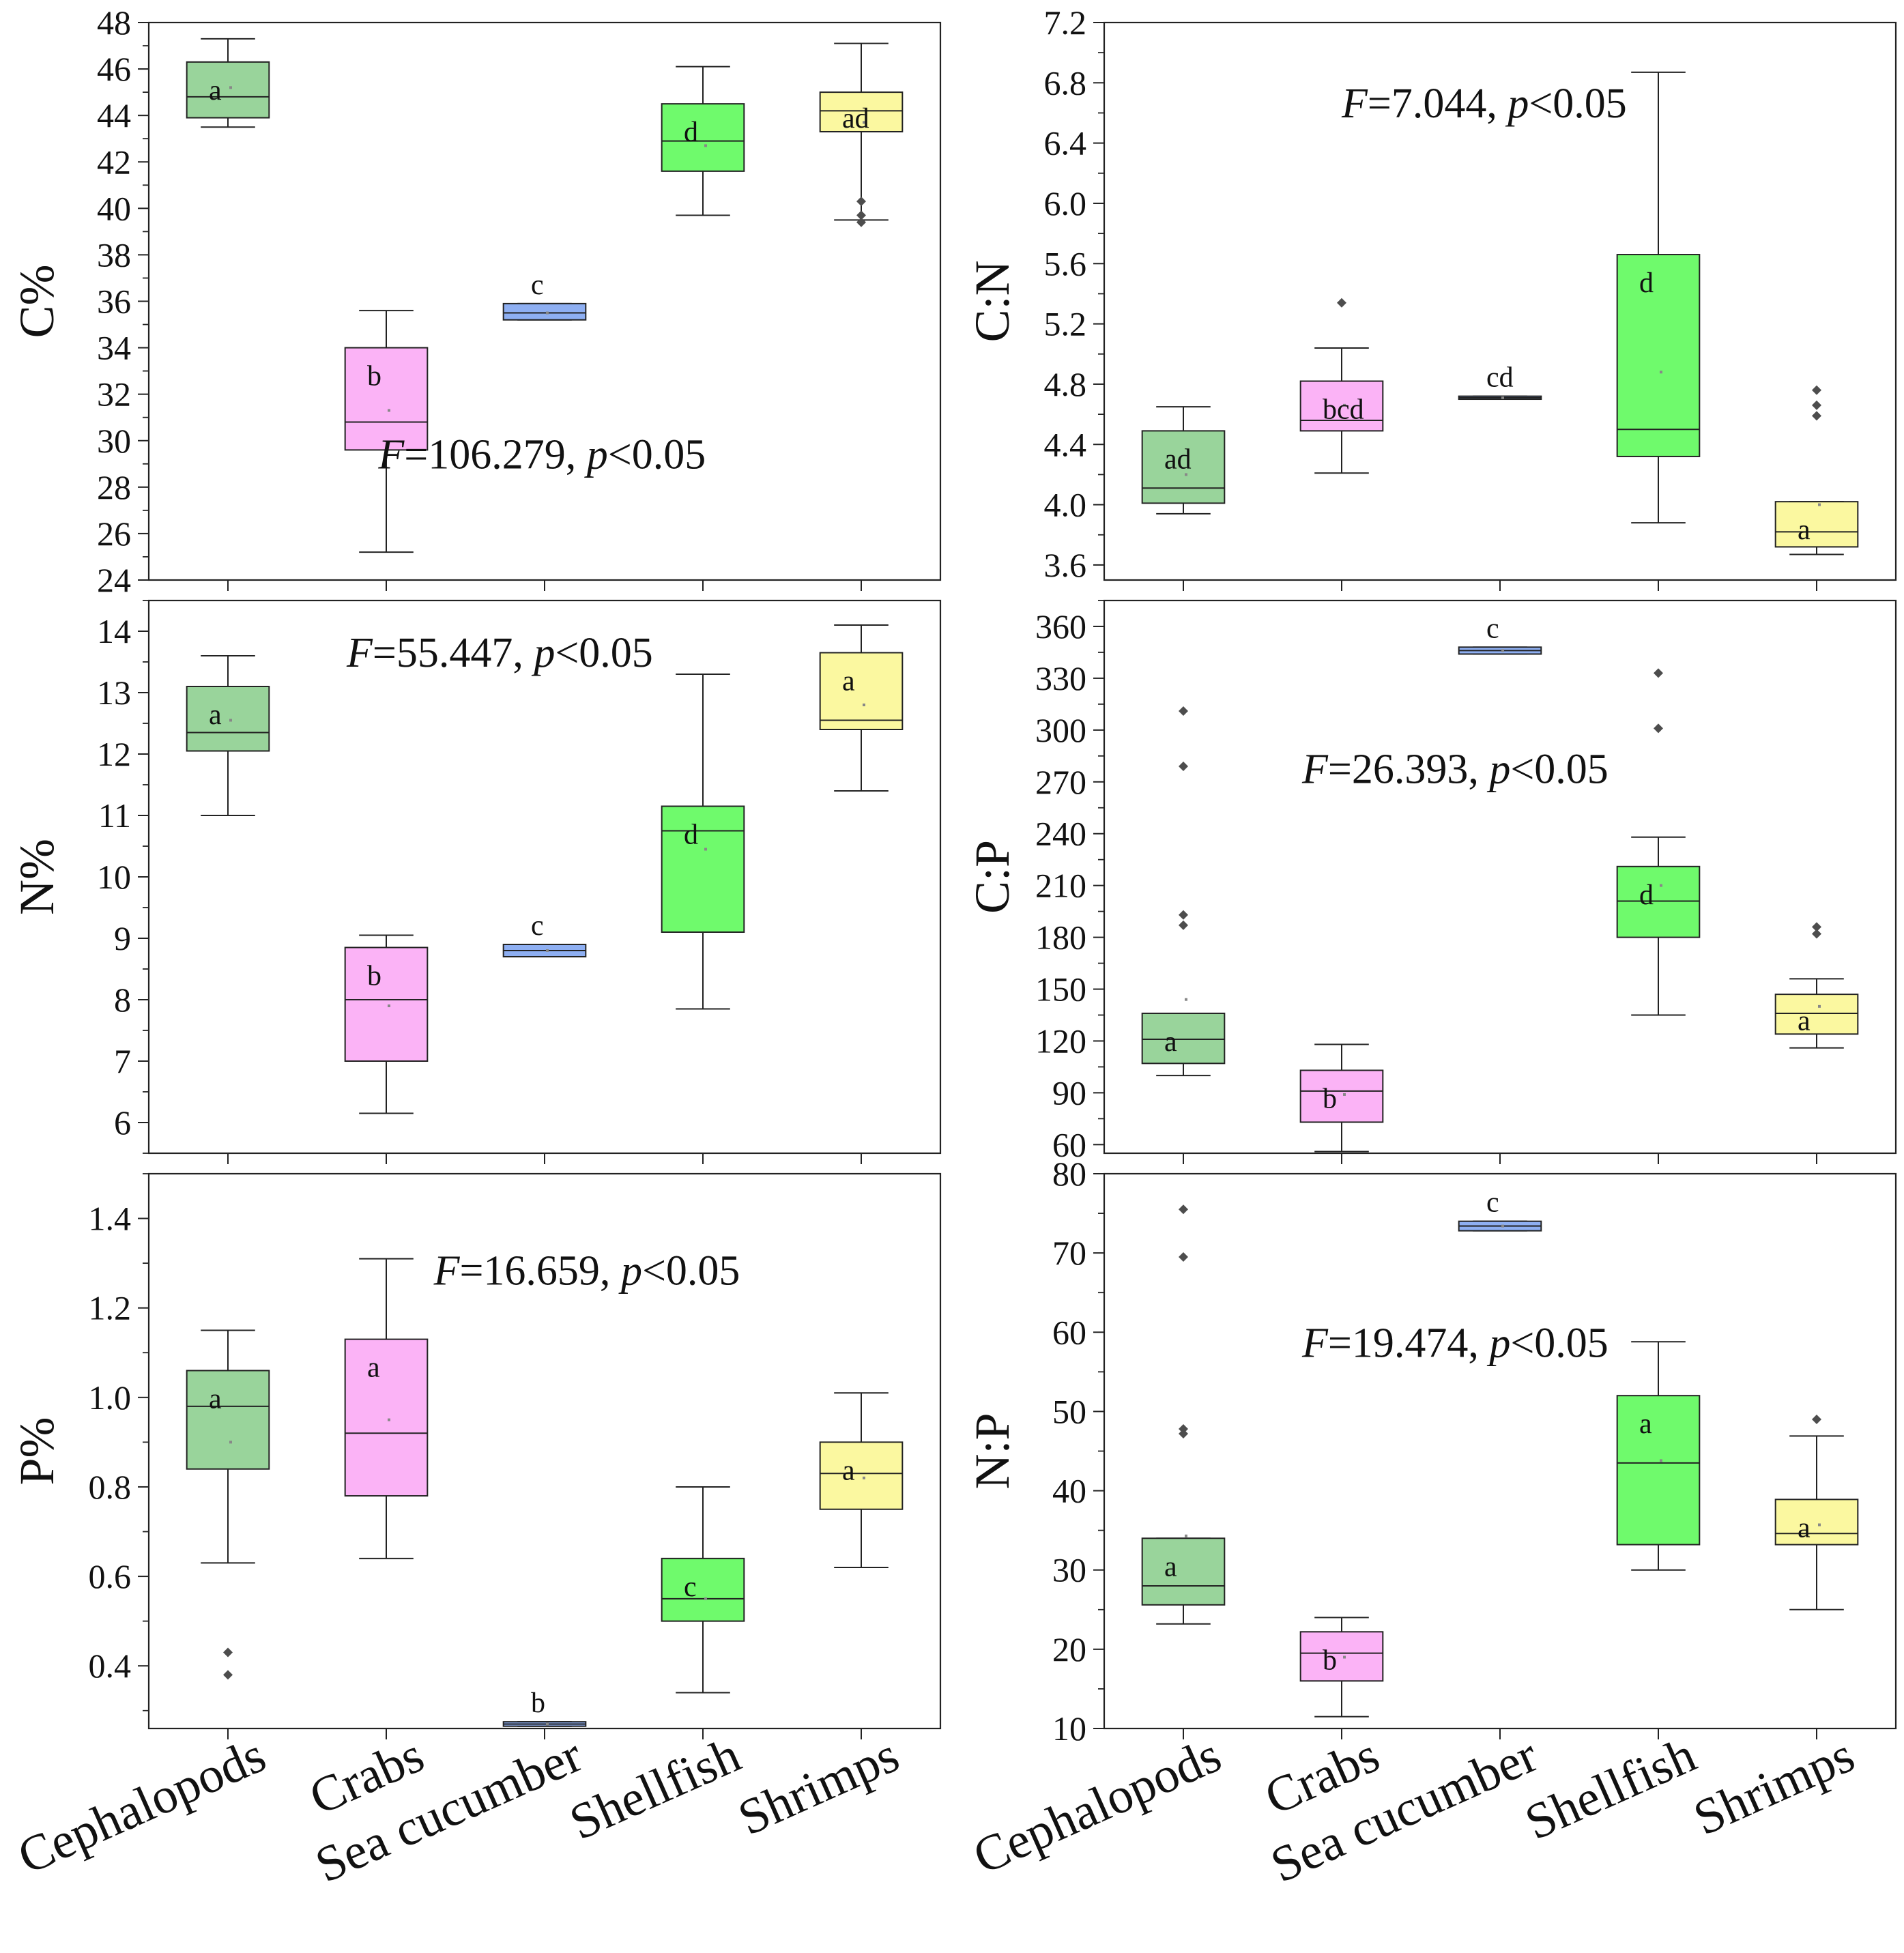  Describe the element at coordinates (586, 1271) in the screenshot. I see `stat-annotation: F=16.659, p<0.05` at that location.